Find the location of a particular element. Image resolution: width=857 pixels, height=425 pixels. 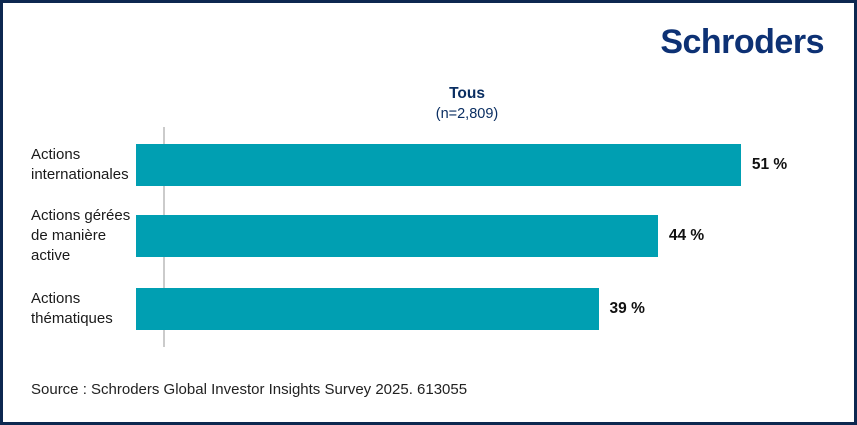

value-label: 39 % is located at coordinates (627, 308).